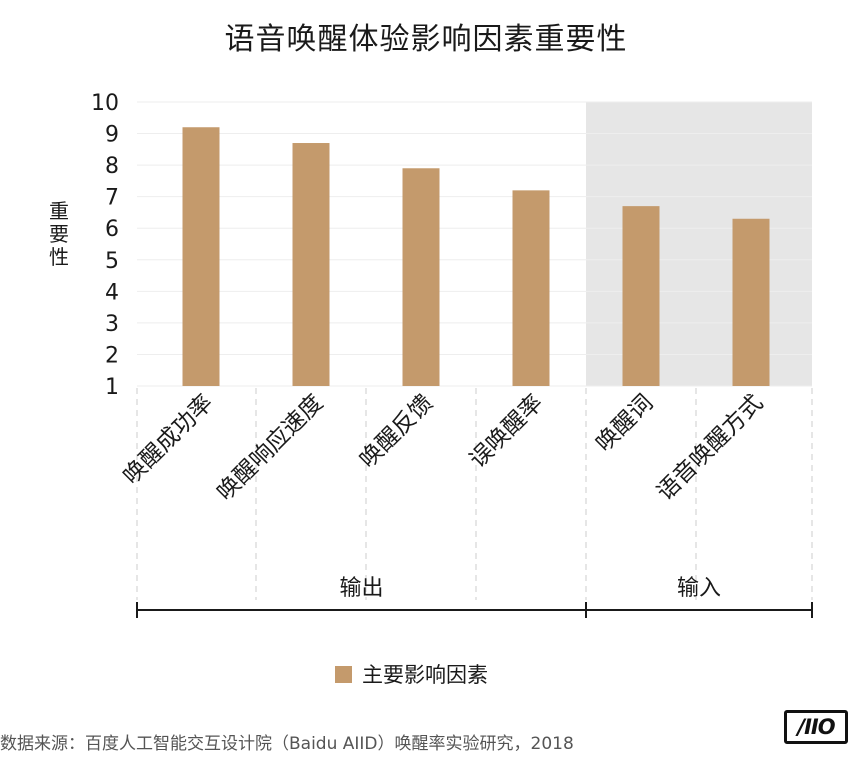  Describe the element at coordinates (699, 588) in the screenshot. I see `group-label-1: 输入` at that location.